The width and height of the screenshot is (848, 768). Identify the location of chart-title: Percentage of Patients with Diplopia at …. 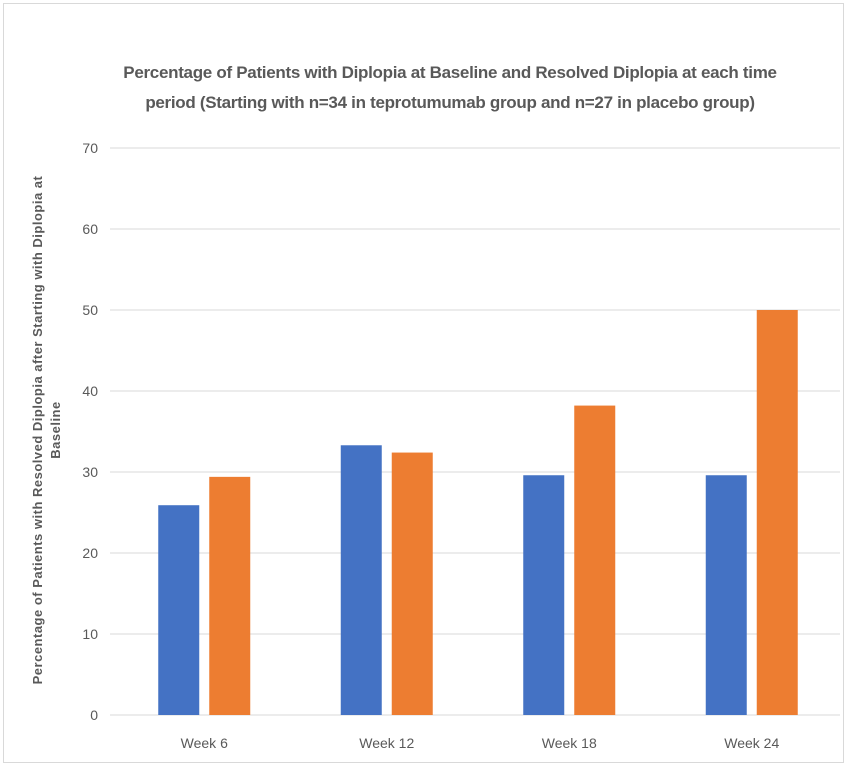
(450, 87).